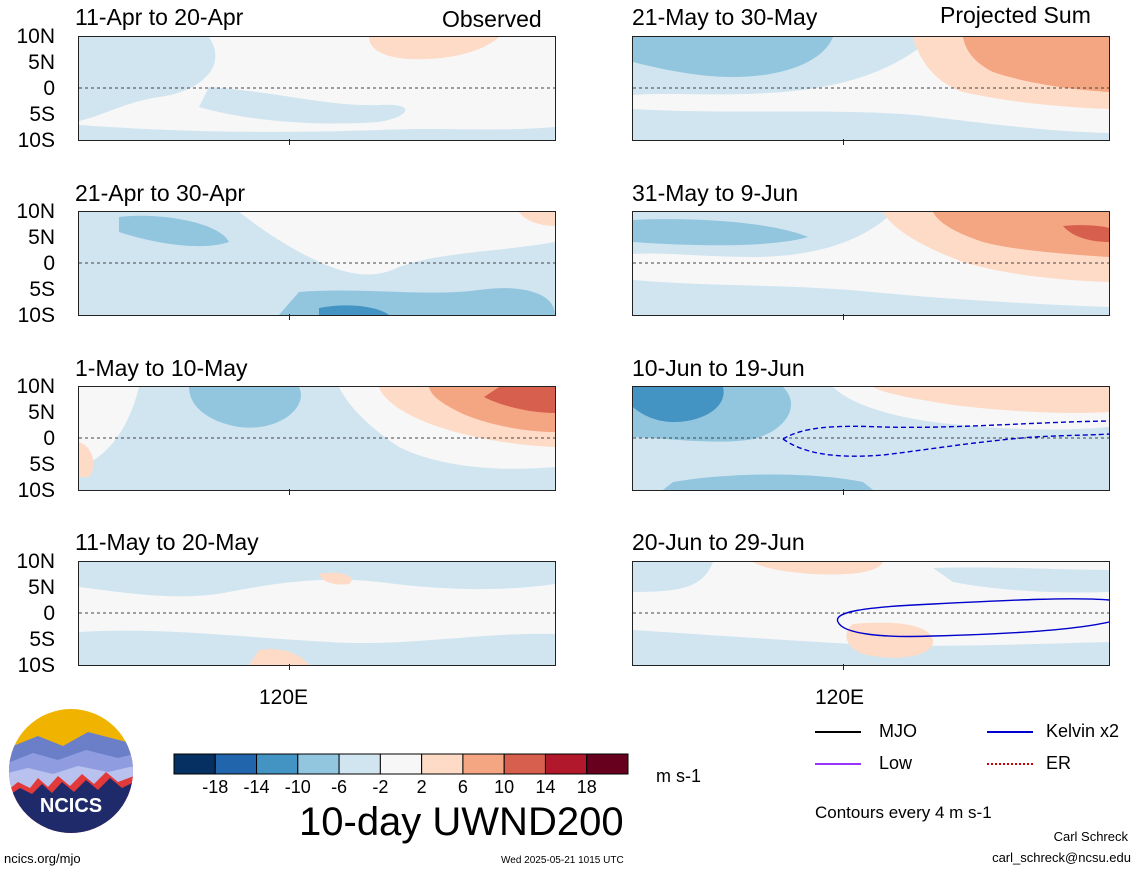  What do you see at coordinates (492, 19) in the screenshot?
I see `observed-header: Observed` at bounding box center [492, 19].